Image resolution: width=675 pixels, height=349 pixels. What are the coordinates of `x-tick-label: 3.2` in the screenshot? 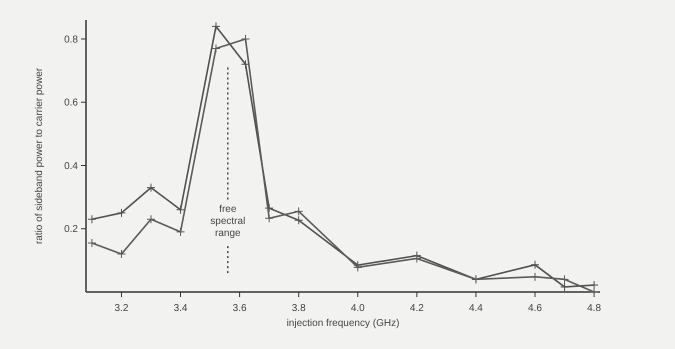 It's located at (121, 308).